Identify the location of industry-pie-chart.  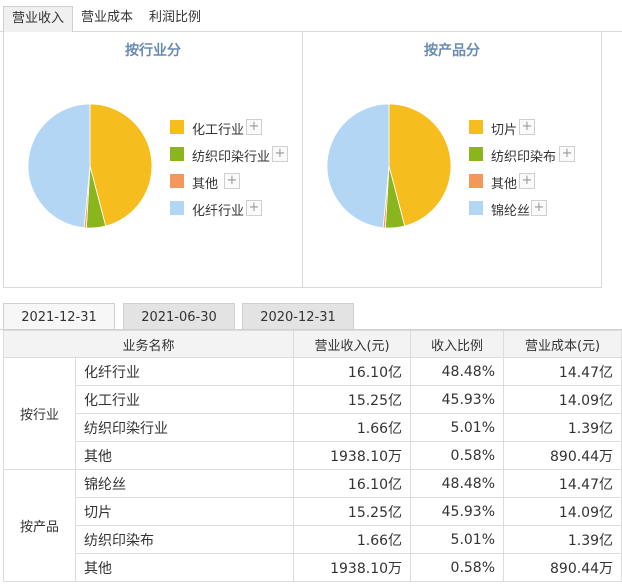
(90, 166).